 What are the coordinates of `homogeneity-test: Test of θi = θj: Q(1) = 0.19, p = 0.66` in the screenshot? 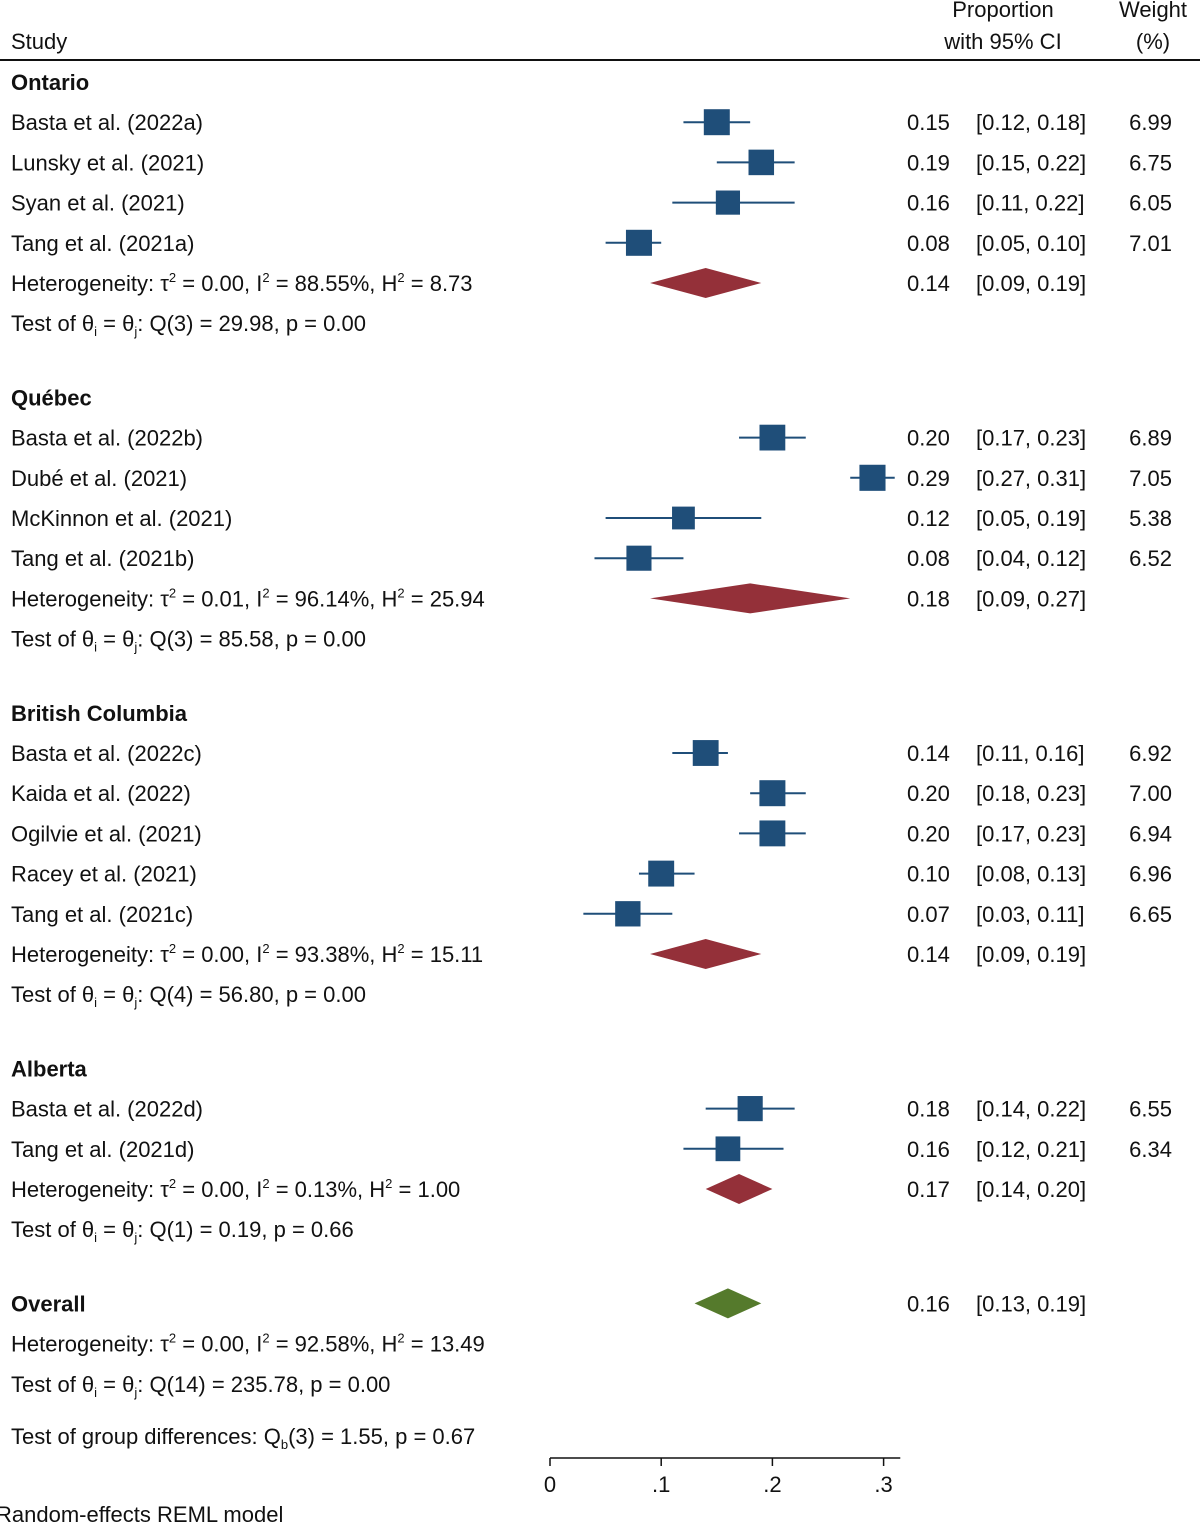 It's located at (182, 1231).